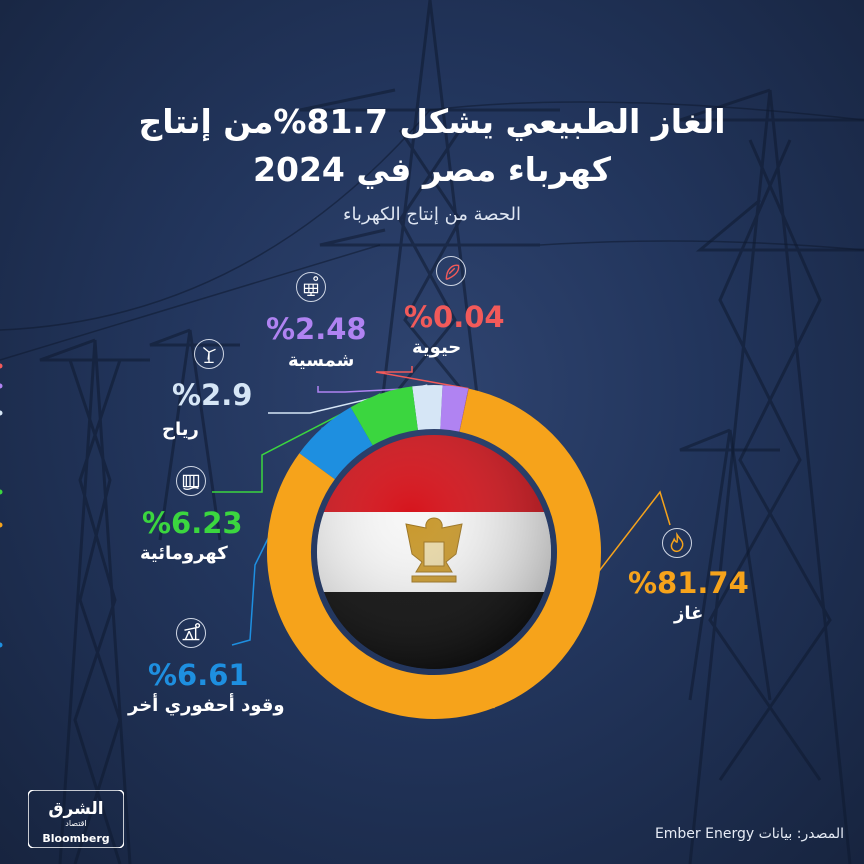 The height and width of the screenshot is (864, 864). I want to click on solar-value: %2.48, so click(316, 329).